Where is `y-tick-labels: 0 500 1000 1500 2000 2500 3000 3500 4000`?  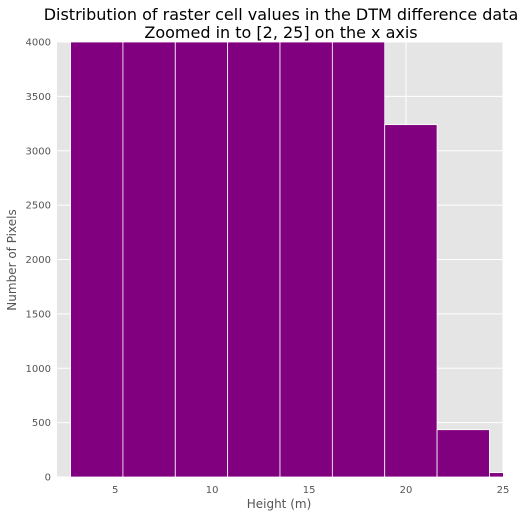 y-tick-labels: 0 500 1000 1500 2000 2500 3000 3500 4000 is located at coordinates (38, 261).